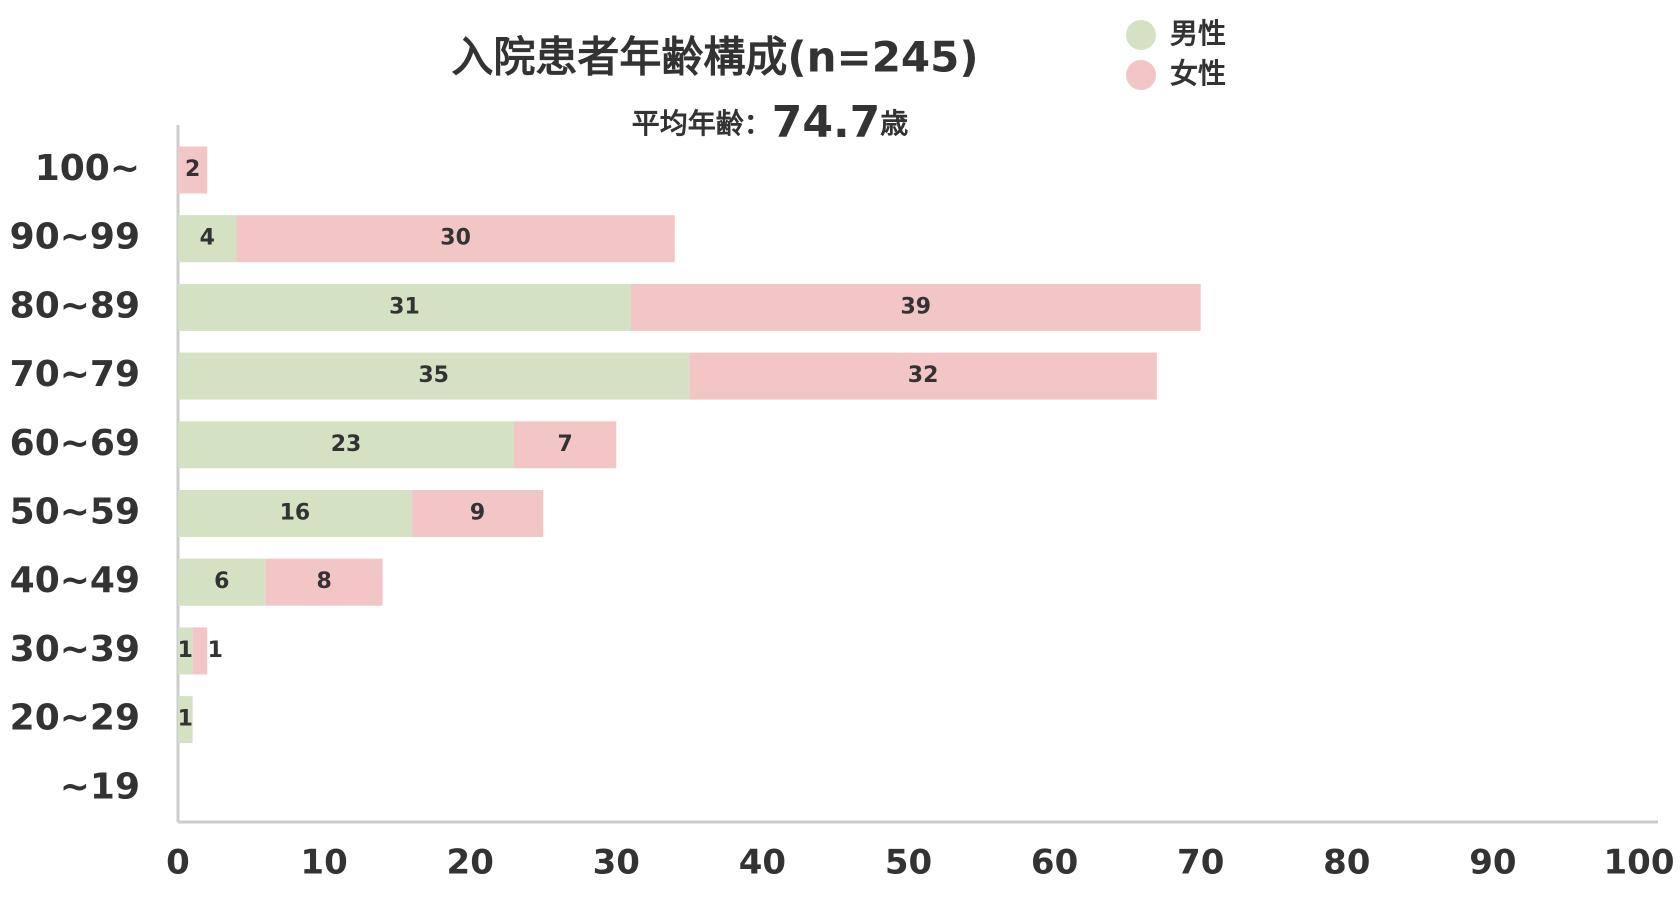 Image resolution: width=1680 pixels, height=900 pixels. I want to click on y-tick-label: 90~99, so click(75, 237).